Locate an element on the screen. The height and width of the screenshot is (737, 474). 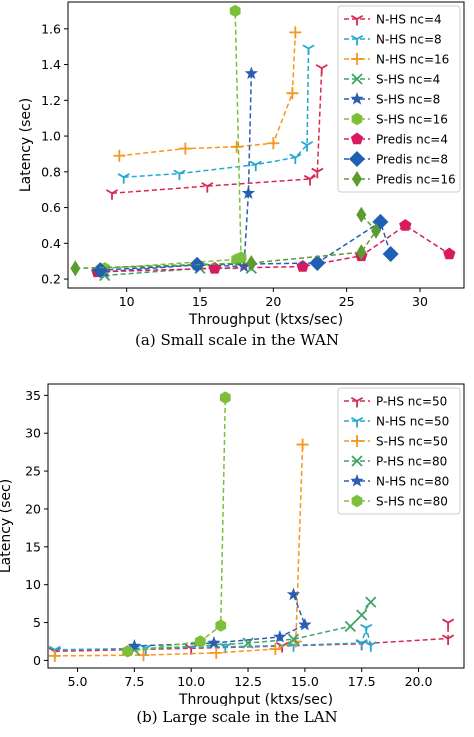
x-tick-label: 7.5 is located at coordinates (134, 681).